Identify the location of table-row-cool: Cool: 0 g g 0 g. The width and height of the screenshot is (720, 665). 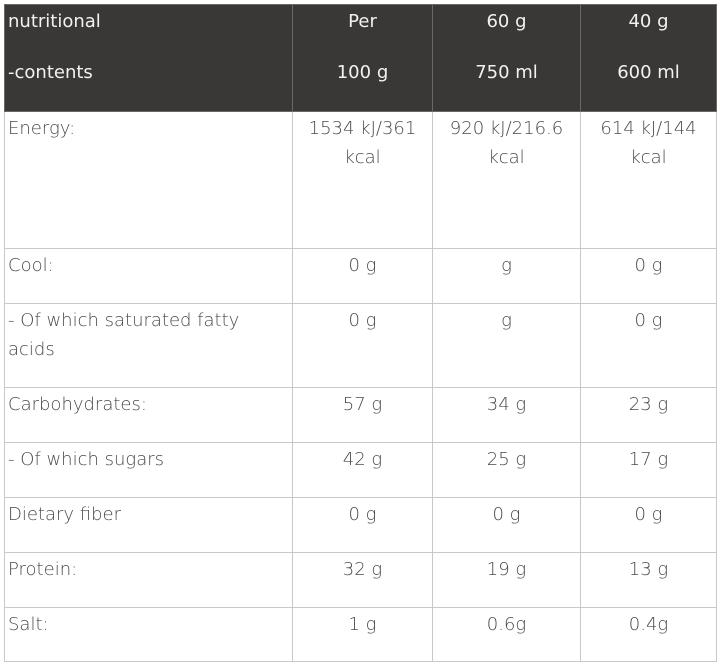
(360, 276).